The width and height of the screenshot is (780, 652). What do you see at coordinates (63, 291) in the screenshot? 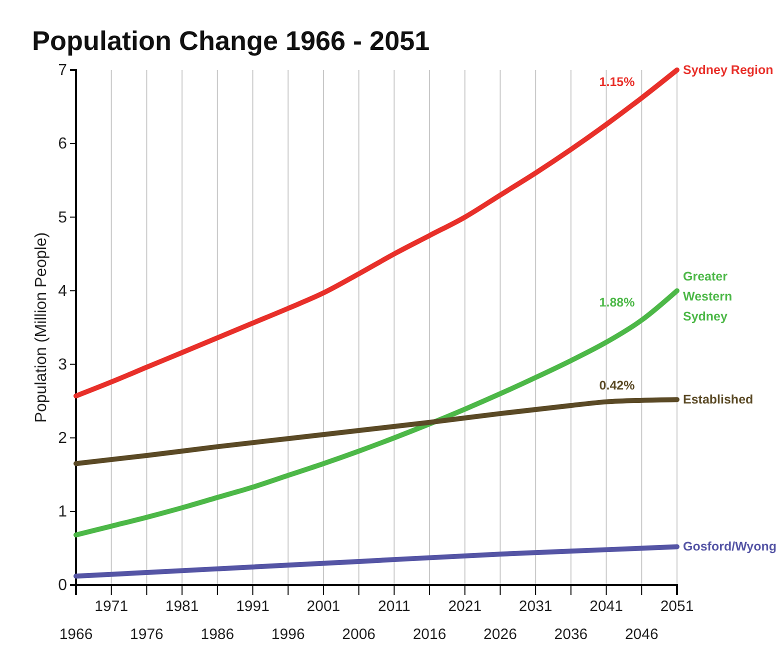
I see `y-tick-label: 4` at bounding box center [63, 291].